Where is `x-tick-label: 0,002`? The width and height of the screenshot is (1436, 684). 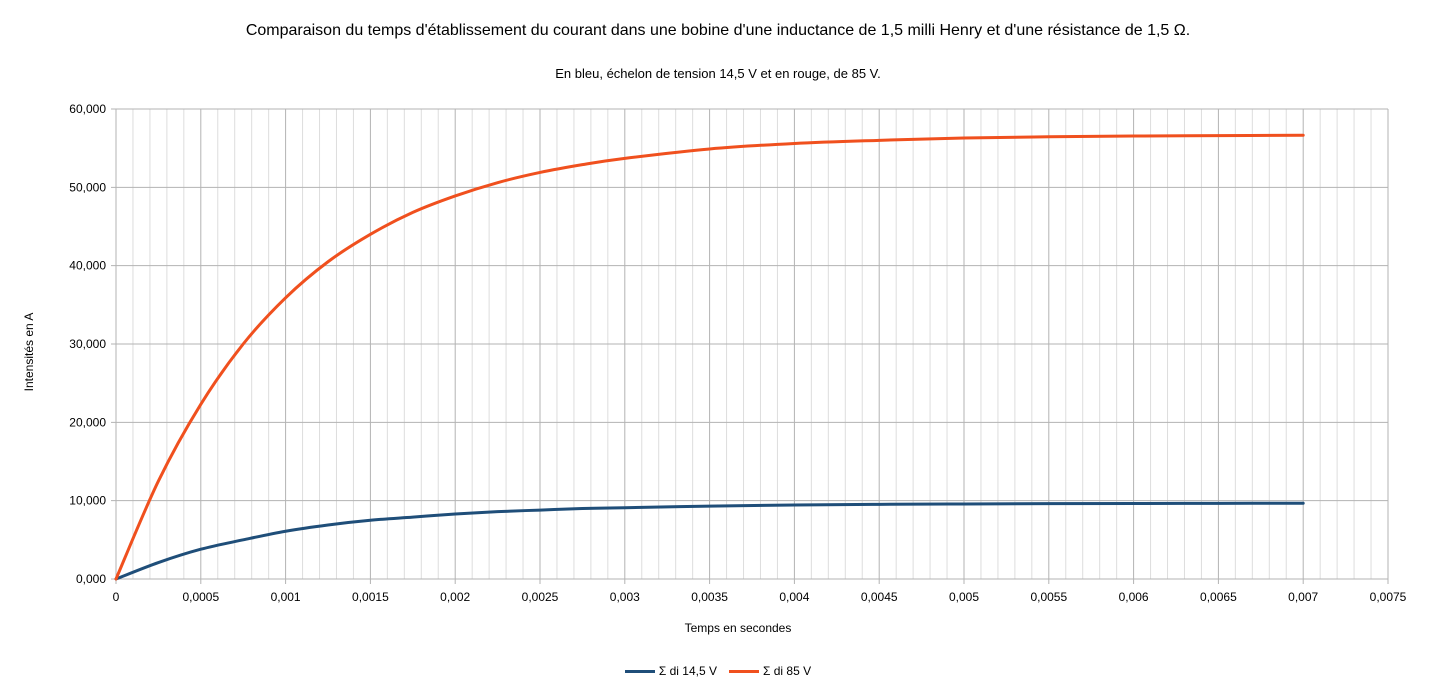
x-tick-label: 0,002 is located at coordinates (455, 597).